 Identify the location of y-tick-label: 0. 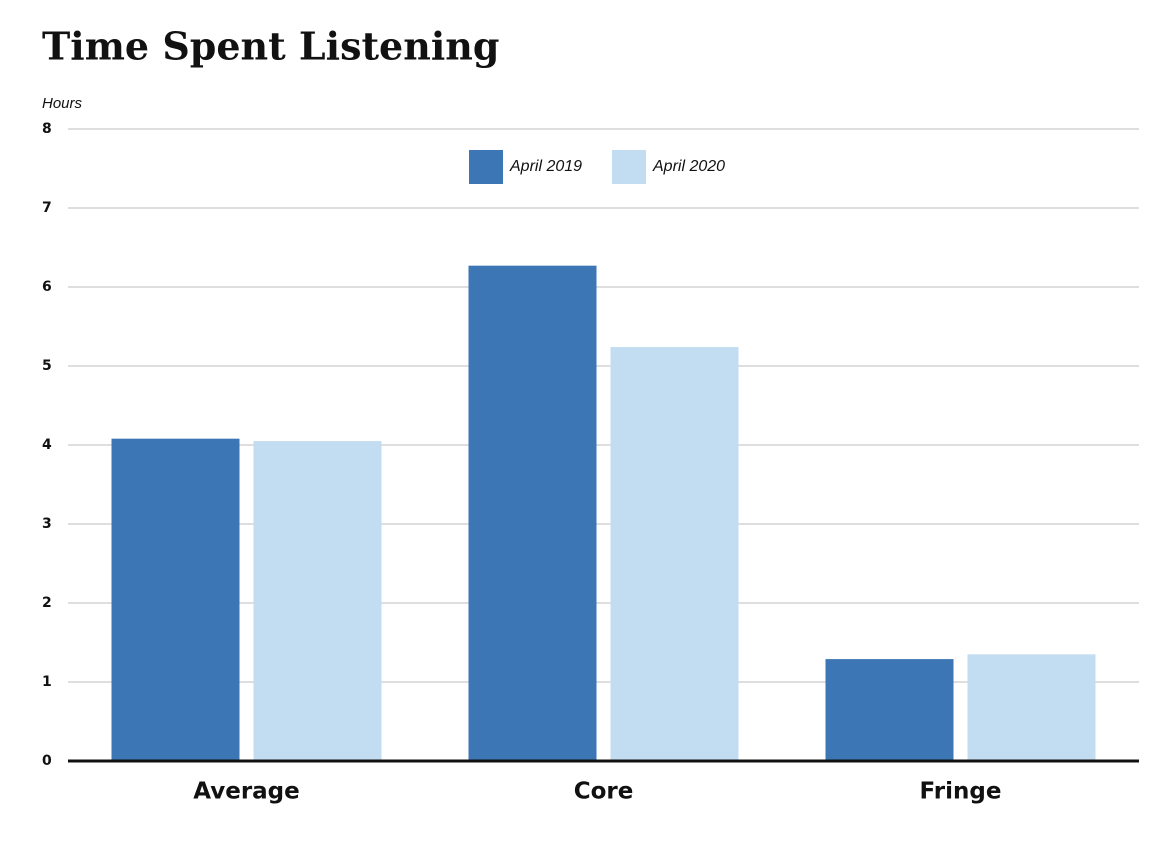
(47, 761).